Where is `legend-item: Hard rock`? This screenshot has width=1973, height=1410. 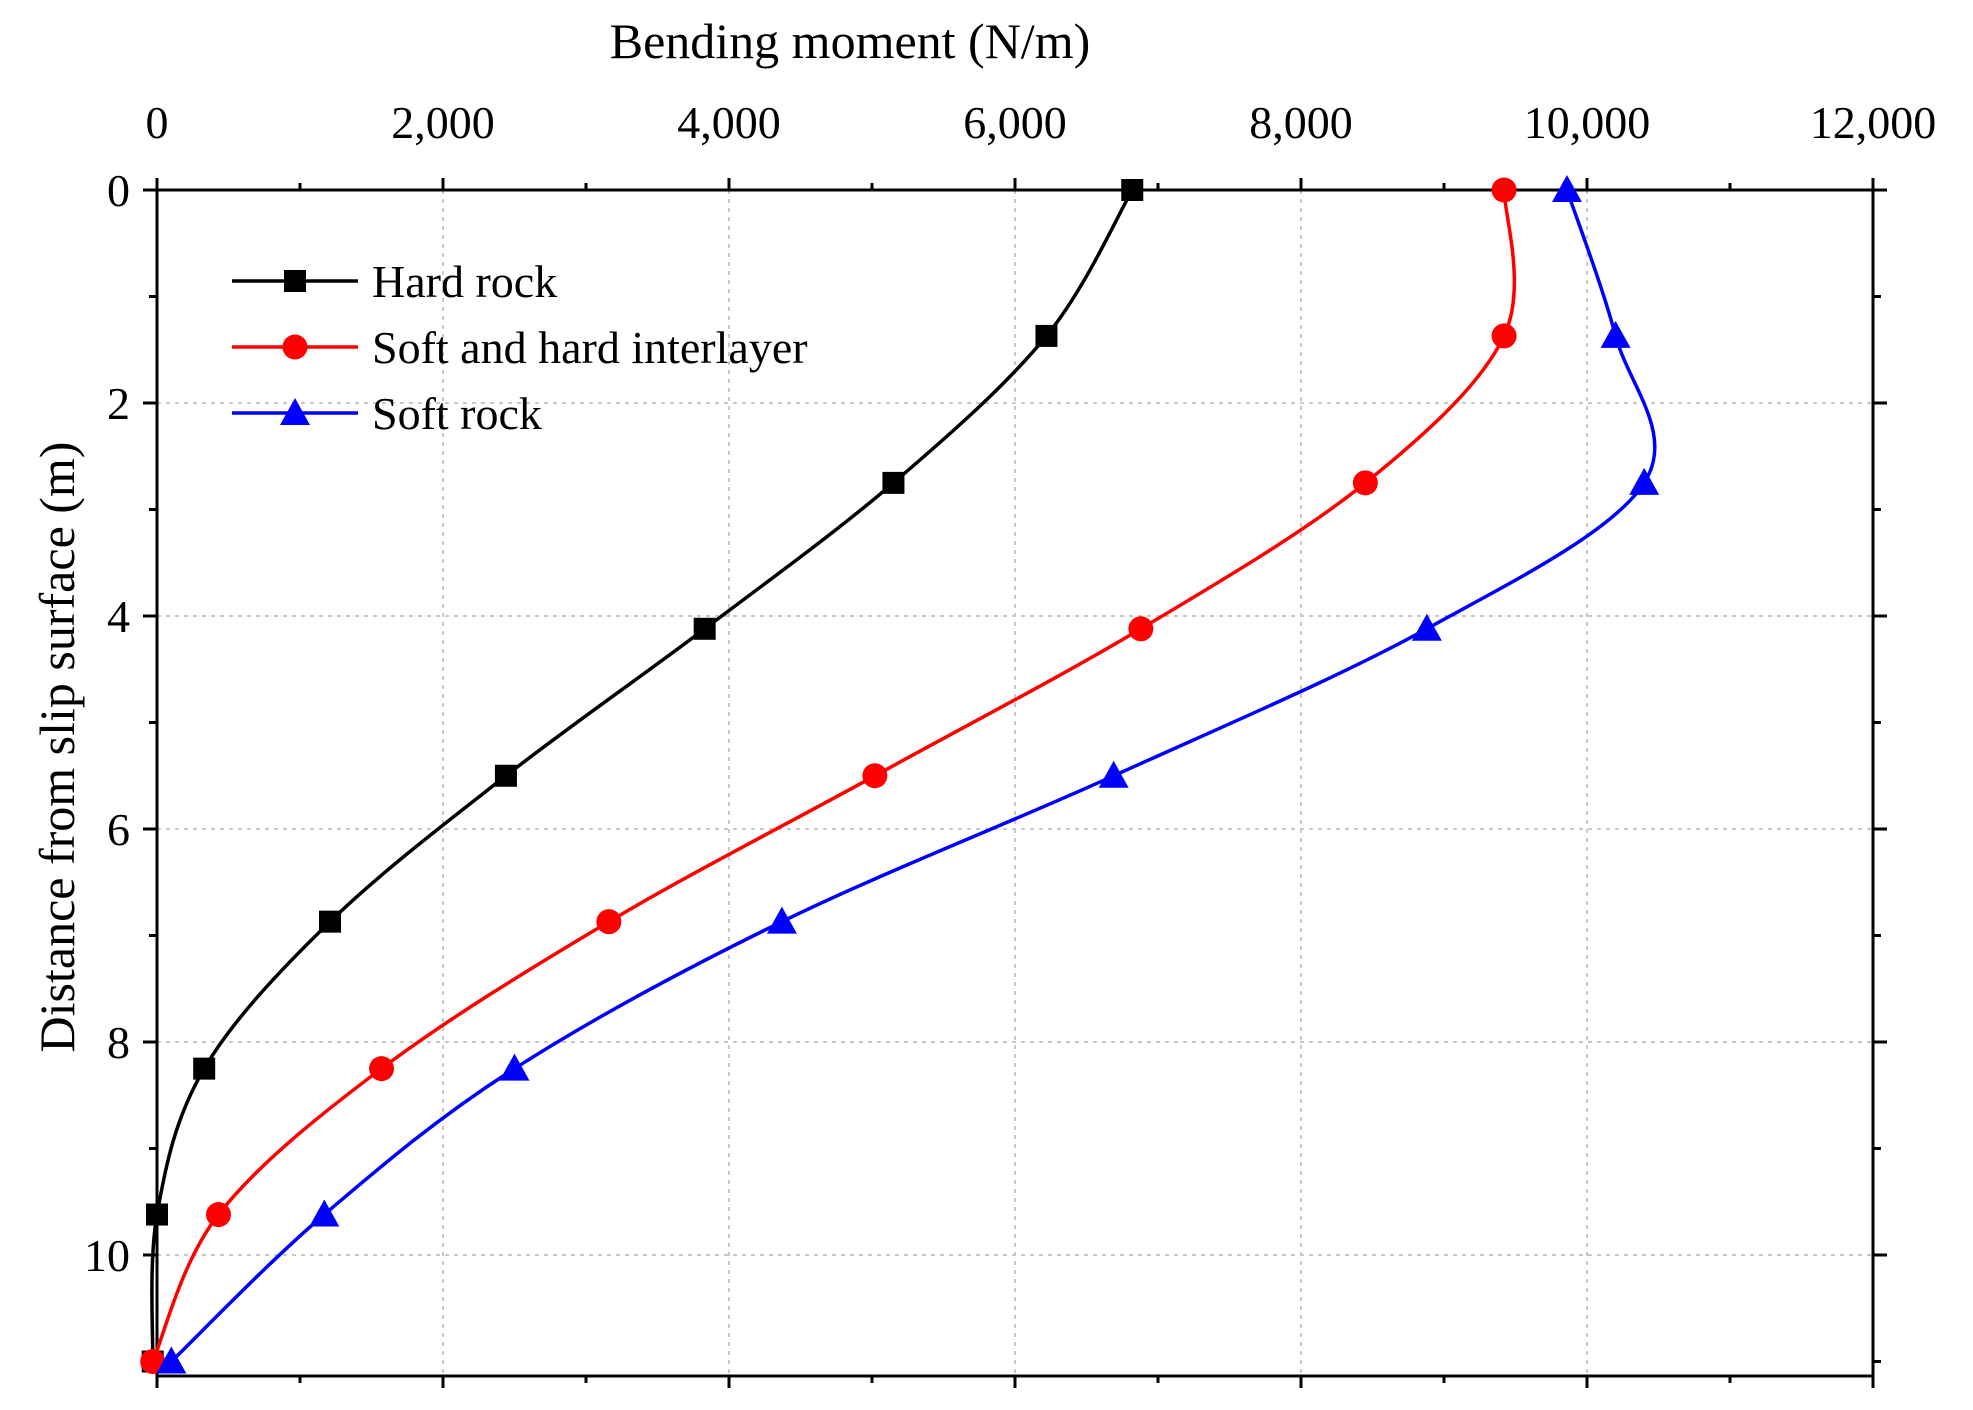
legend-item: Hard rock is located at coordinates (394, 281).